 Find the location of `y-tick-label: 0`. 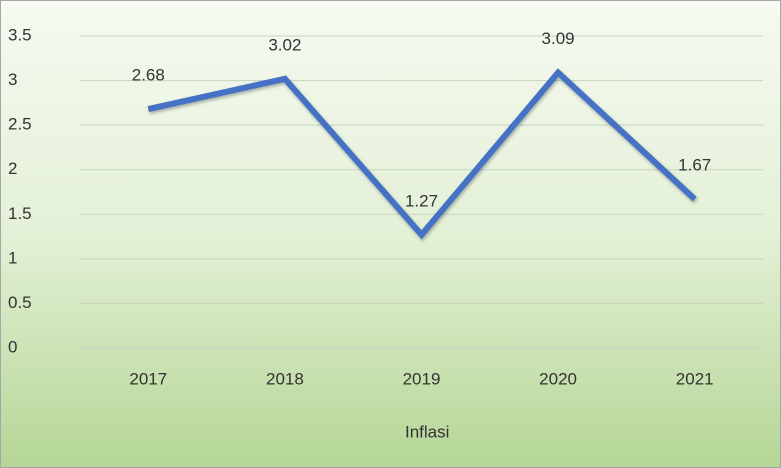

y-tick-label: 0 is located at coordinates (12, 346).